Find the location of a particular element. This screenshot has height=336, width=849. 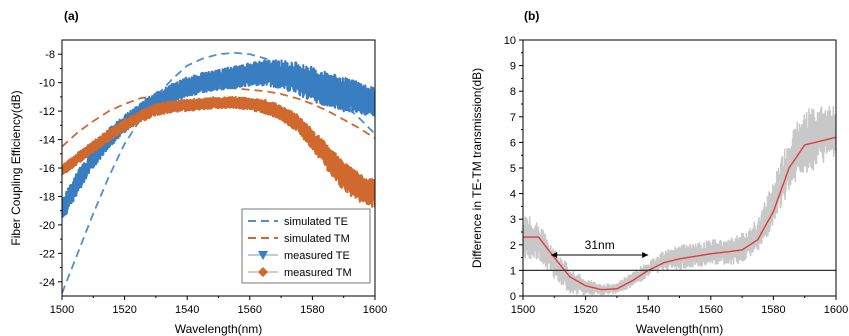

x-tick-label-1560-b: 1560 is located at coordinates (711, 310).